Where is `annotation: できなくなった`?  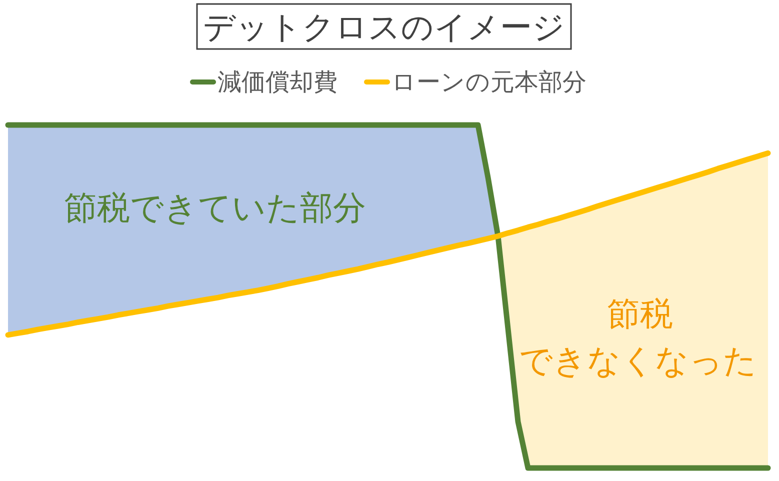
annotation: できなくなった is located at coordinates (638, 360).